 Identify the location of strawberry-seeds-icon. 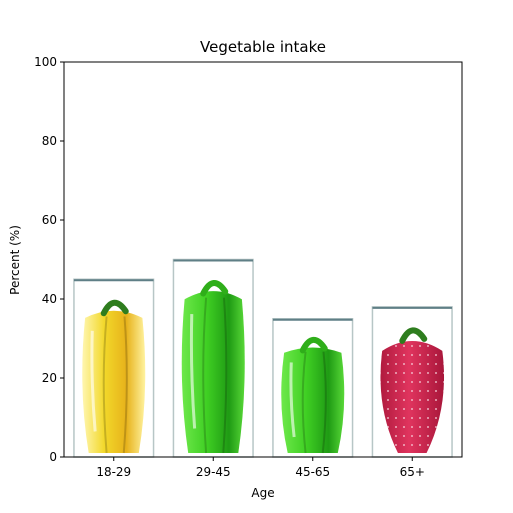
(412, 396).